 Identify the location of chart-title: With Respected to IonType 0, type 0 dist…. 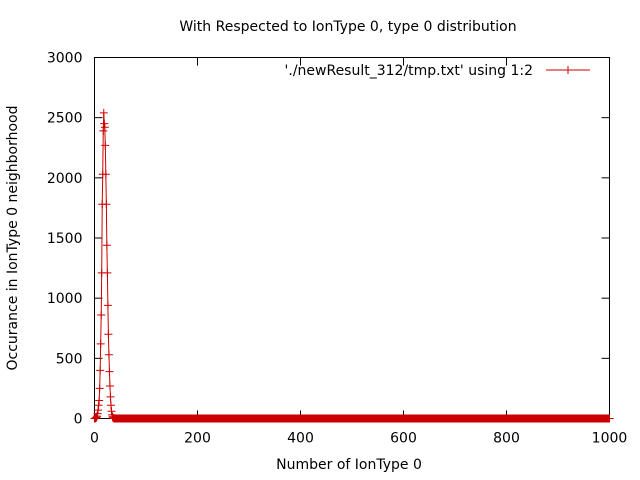
(347, 27).